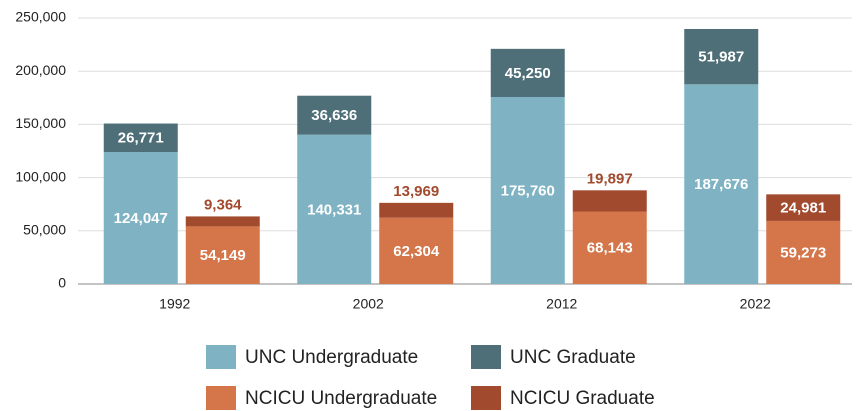  Describe the element at coordinates (223, 204) in the screenshot. I see `data-label: 9,364` at that location.